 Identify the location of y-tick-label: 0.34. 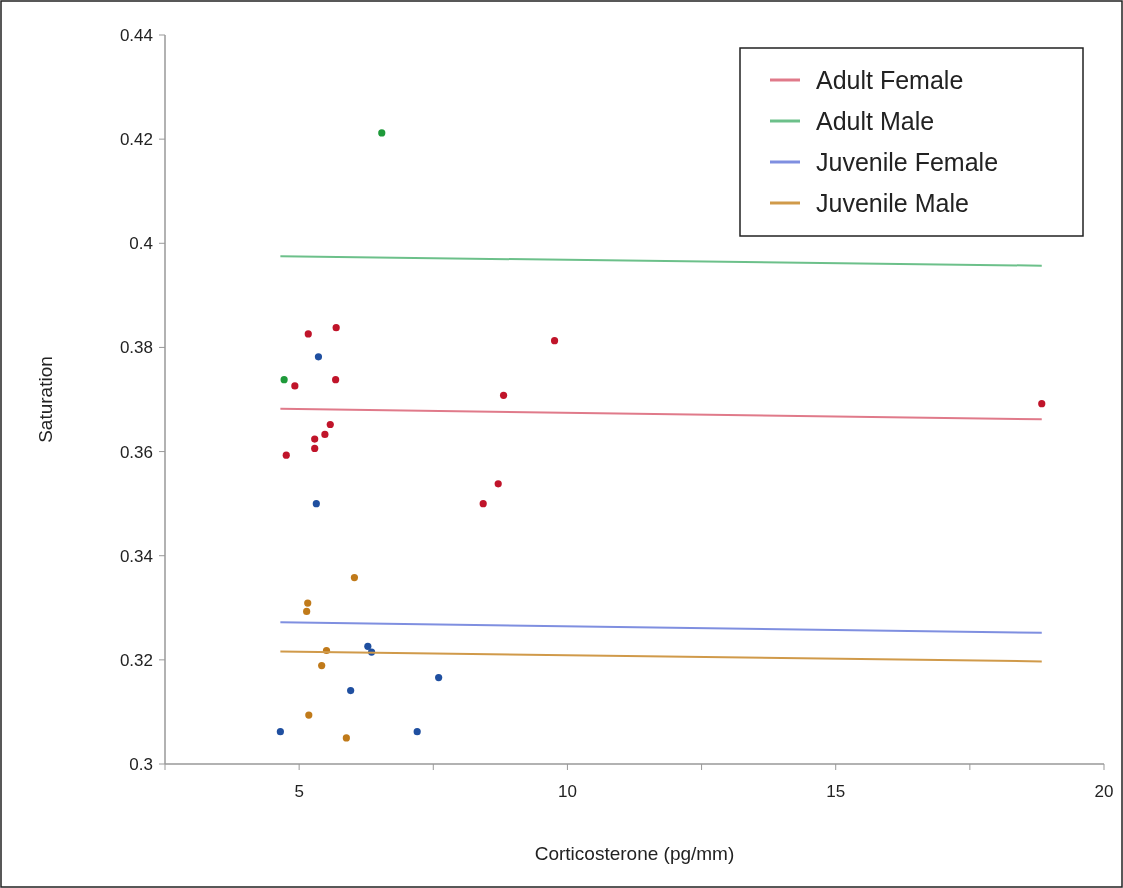
(136, 556).